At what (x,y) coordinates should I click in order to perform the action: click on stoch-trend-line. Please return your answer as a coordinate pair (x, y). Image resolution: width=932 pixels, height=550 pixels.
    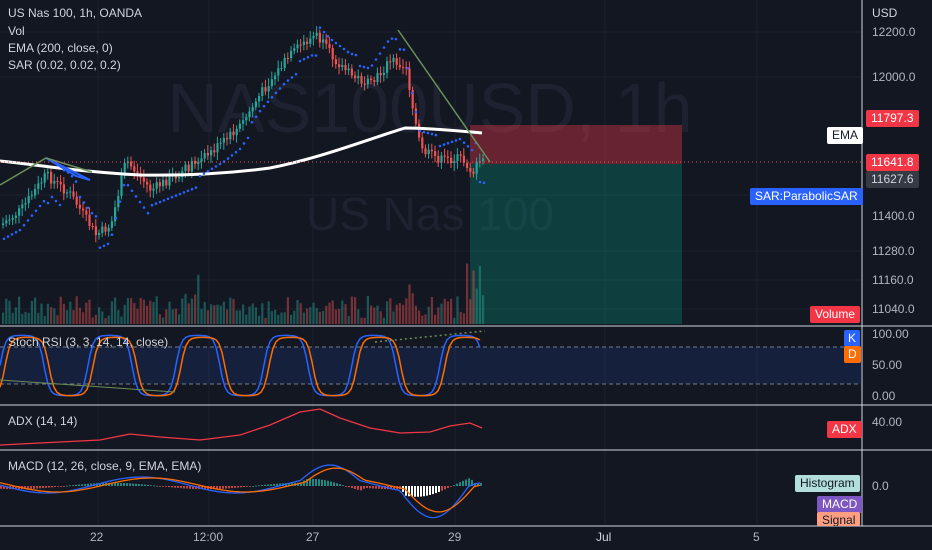
    Looking at the image, I should click on (430, 336).